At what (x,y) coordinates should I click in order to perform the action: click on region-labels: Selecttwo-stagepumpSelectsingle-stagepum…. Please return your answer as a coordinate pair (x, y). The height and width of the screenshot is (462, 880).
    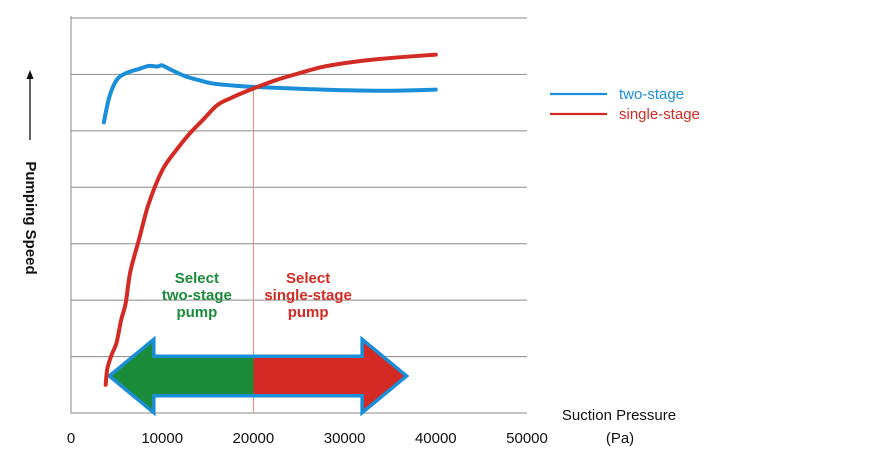
    Looking at the image, I should click on (257, 295).